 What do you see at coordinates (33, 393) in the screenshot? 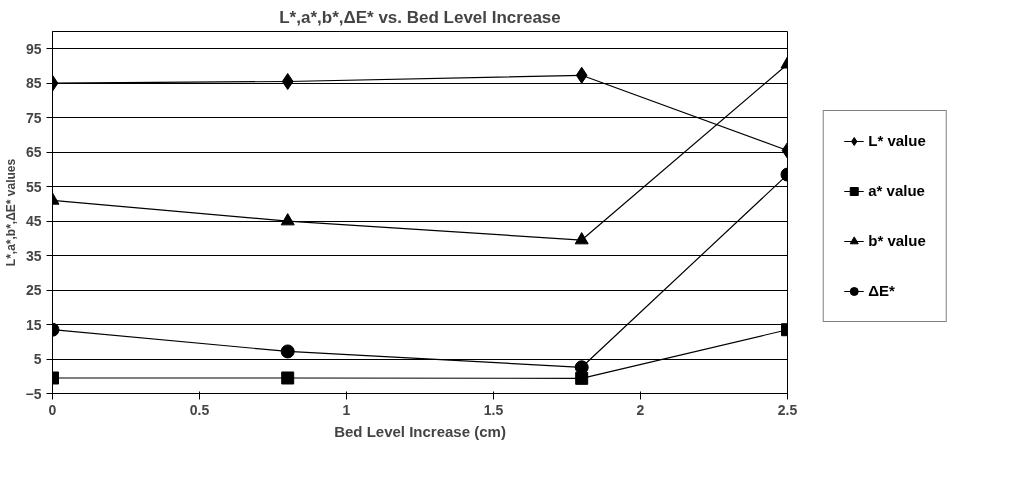
I see `y-tick-label: −5` at bounding box center [33, 393].